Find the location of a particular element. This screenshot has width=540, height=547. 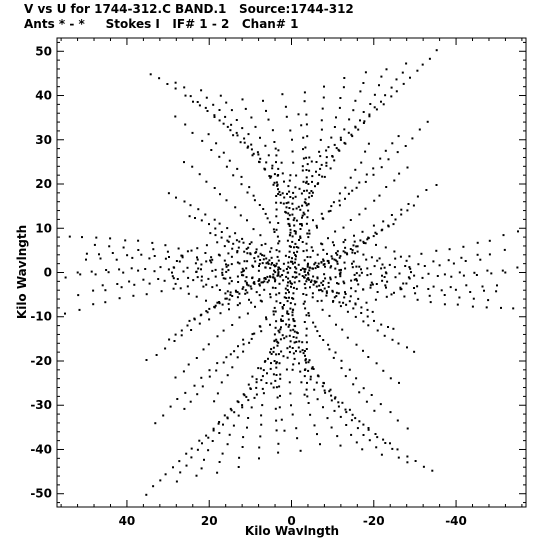

plot-subtitle: Ants * - * Stokes I IF# 1 - 2 Chan# 1 is located at coordinates (161, 24).